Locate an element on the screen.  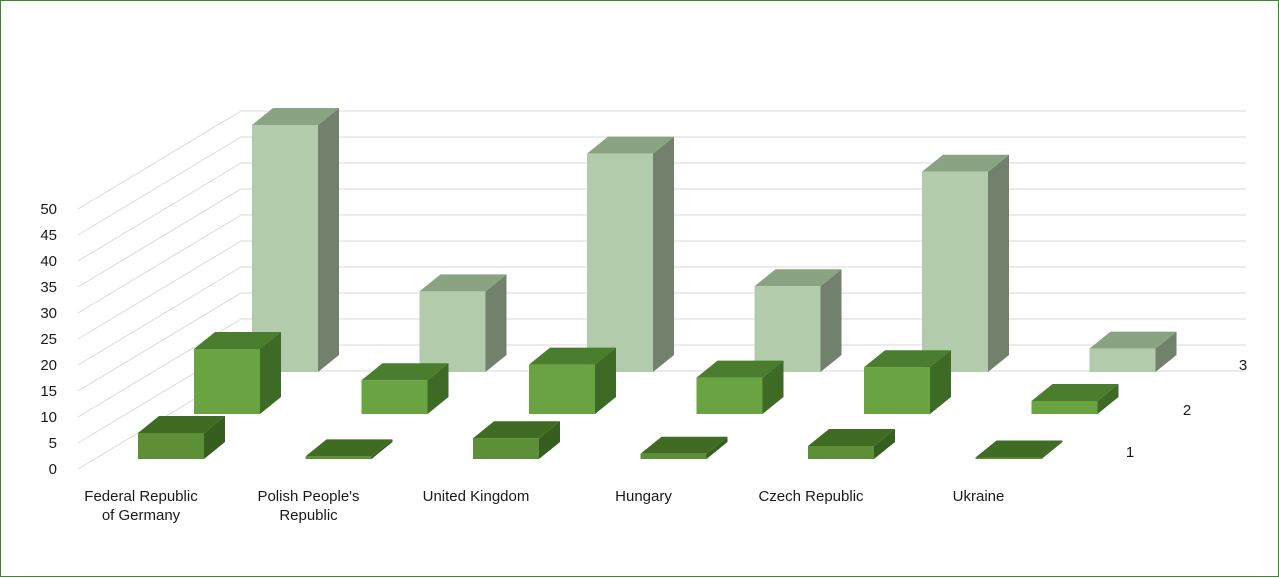
category-label: Ukraine is located at coordinates (979, 496).